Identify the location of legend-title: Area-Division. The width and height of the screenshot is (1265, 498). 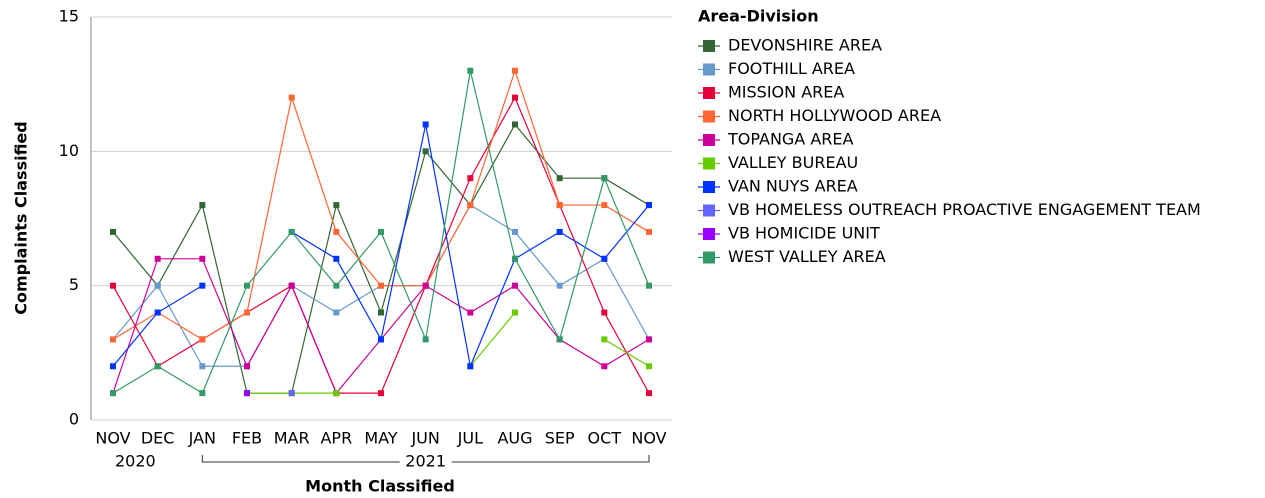
(758, 16).